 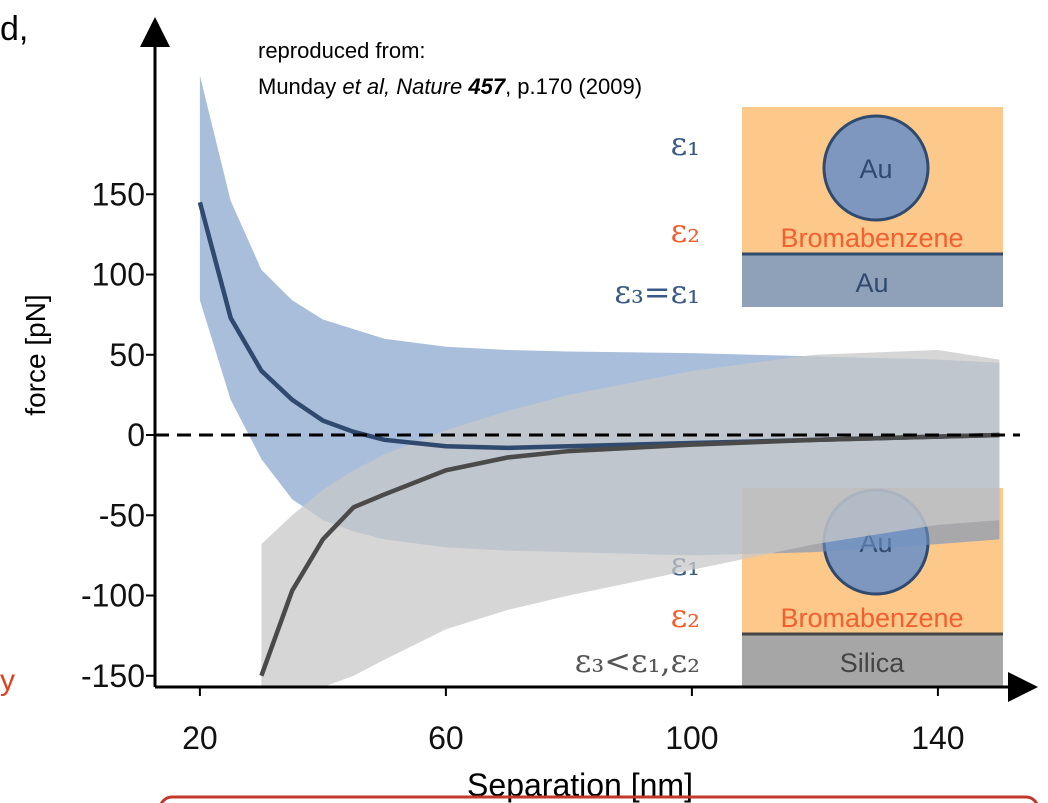 I want to click on y-tick-label: -100, so click(x=113, y=596).